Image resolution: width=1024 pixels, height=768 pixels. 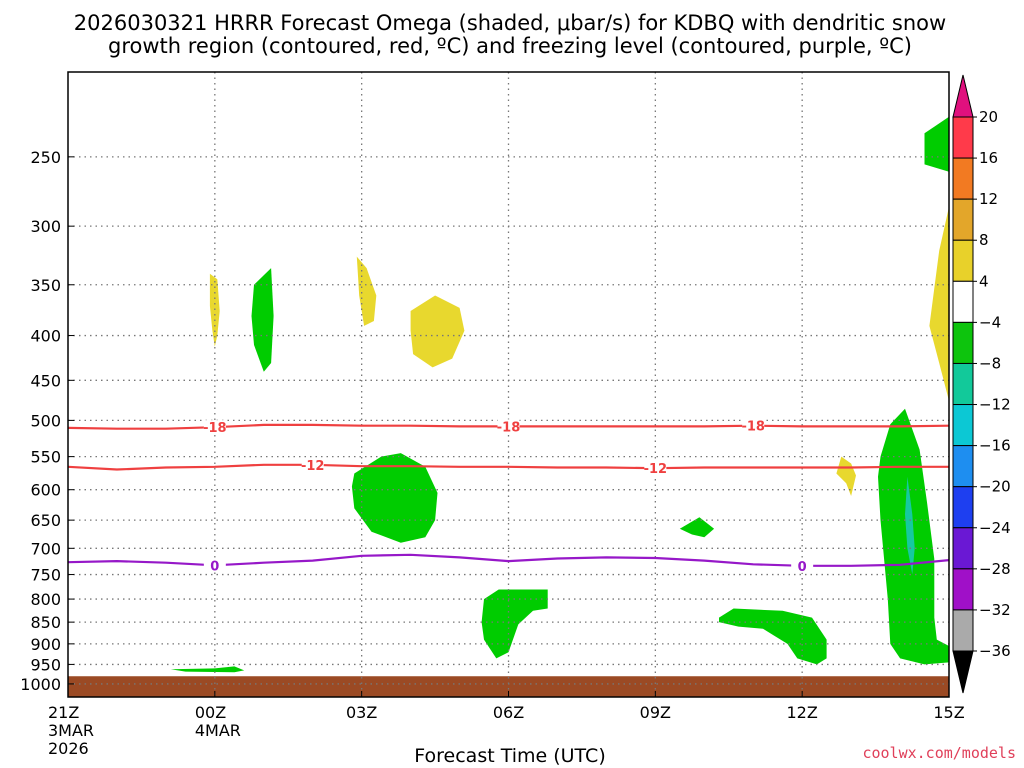 I want to click on y-tick-label-300: 300, so click(x=45, y=226).